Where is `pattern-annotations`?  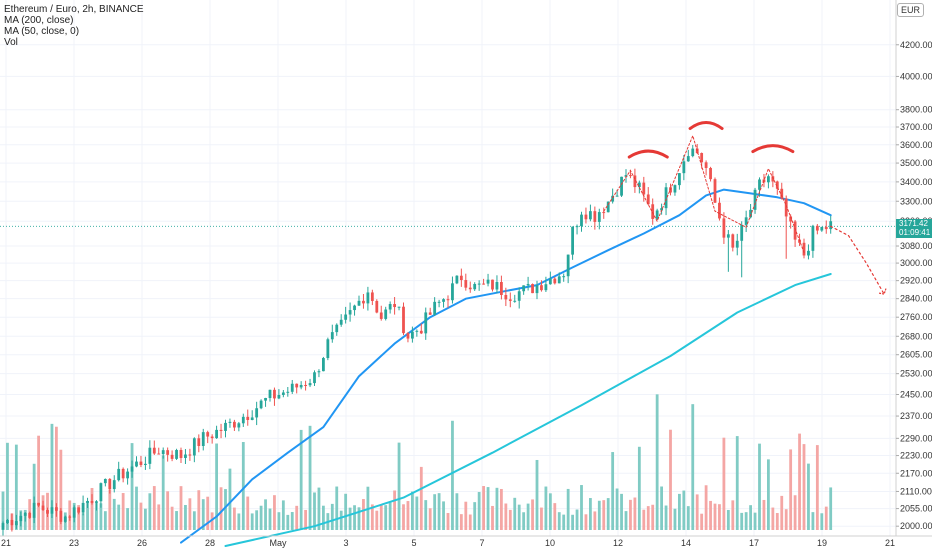 pattern-annotations is located at coordinates (745, 208).